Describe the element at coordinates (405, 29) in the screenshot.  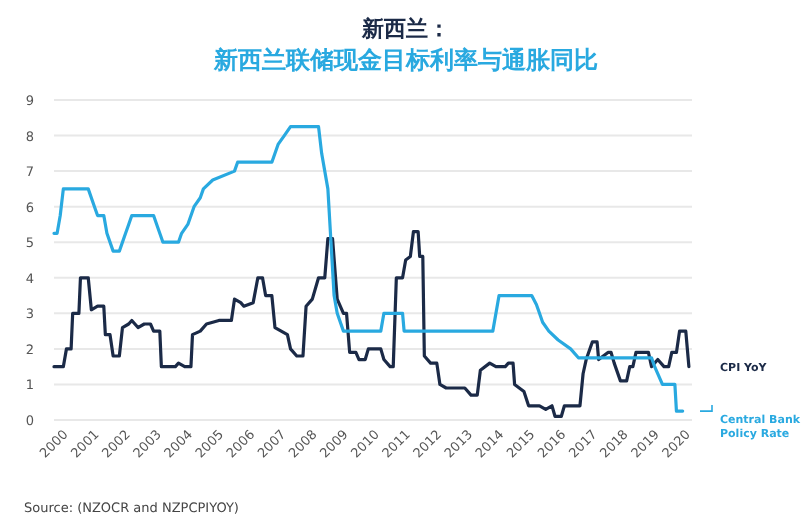
I see `chart-title: 新西兰：` at that location.